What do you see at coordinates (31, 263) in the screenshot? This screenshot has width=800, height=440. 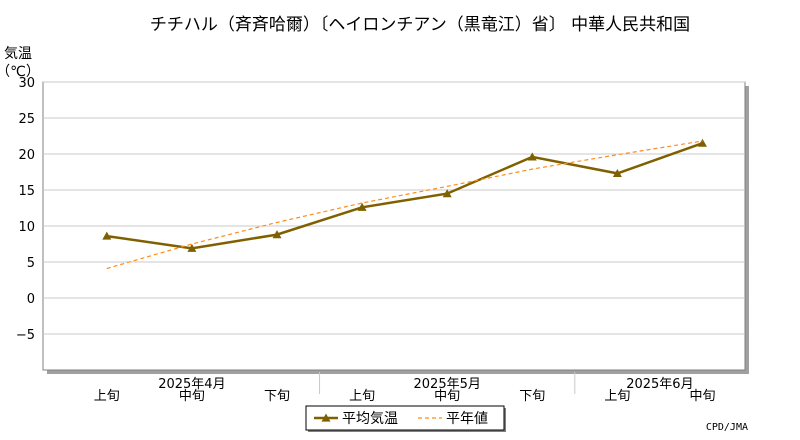 I see `y-tick-label: 5` at bounding box center [31, 263].